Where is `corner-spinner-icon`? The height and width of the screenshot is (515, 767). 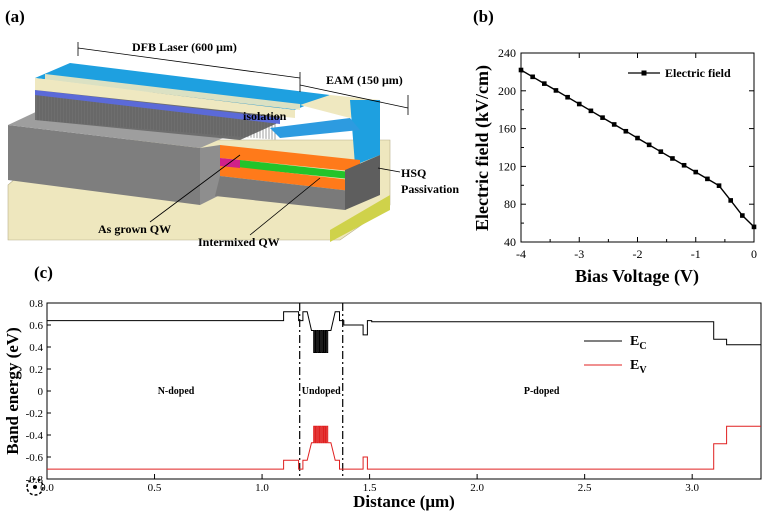
corner-spinner-icon is located at coordinates (35, 487).